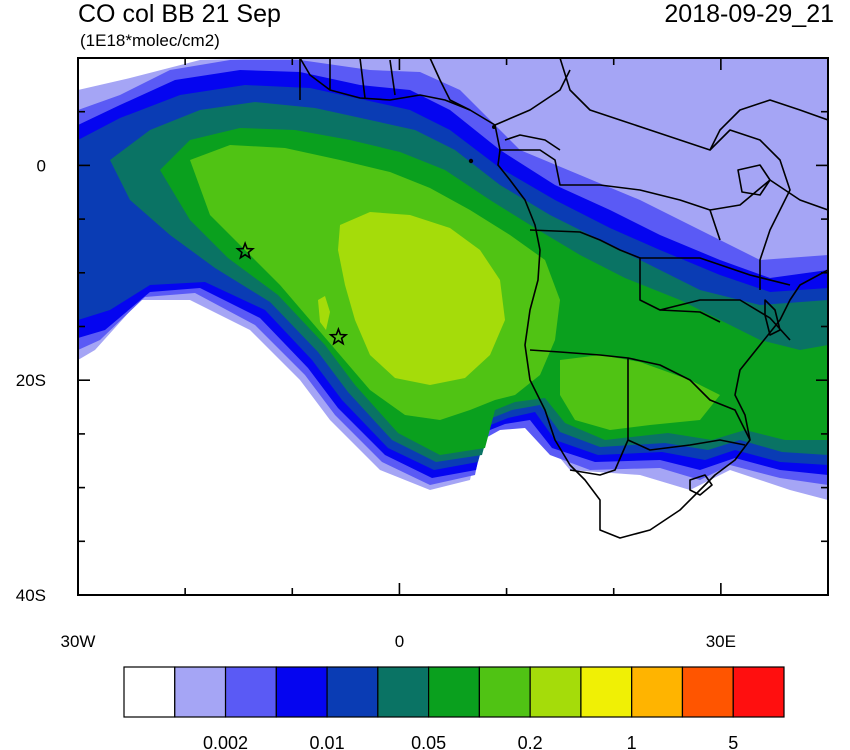 The image size is (850, 750). I want to click on x-tick-label: 30W, so click(78, 641).